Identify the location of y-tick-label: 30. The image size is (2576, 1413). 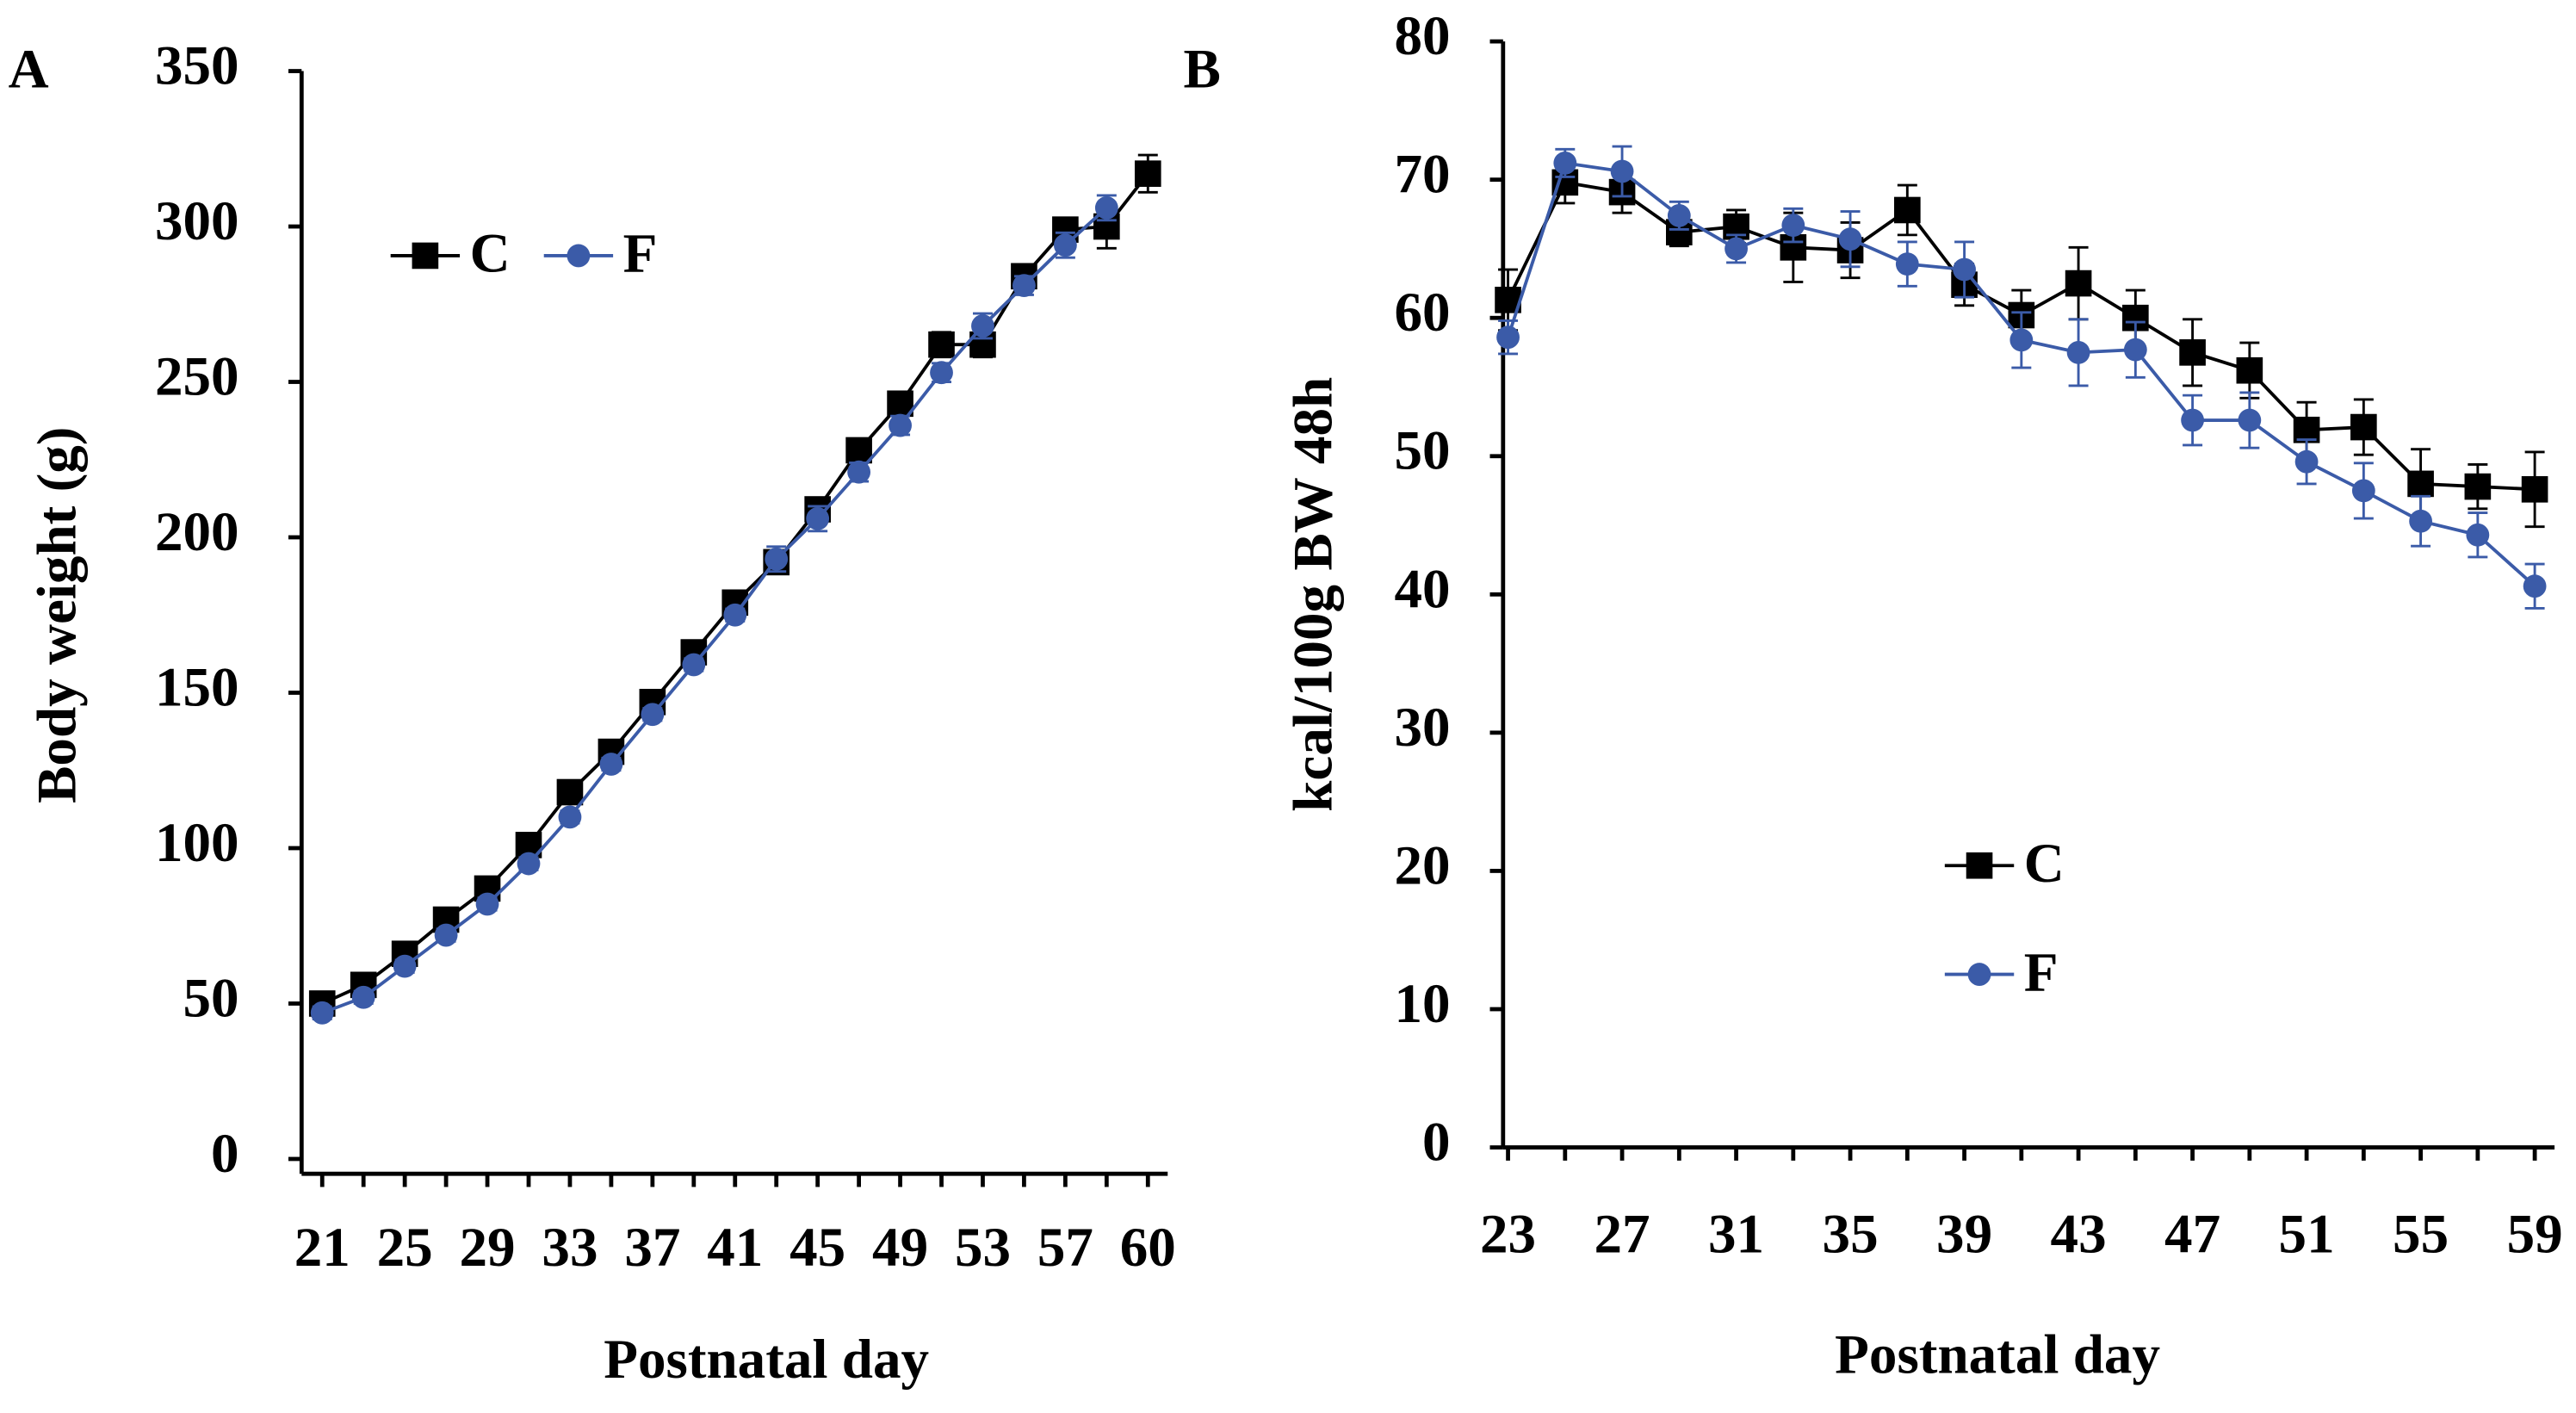
(1422, 728).